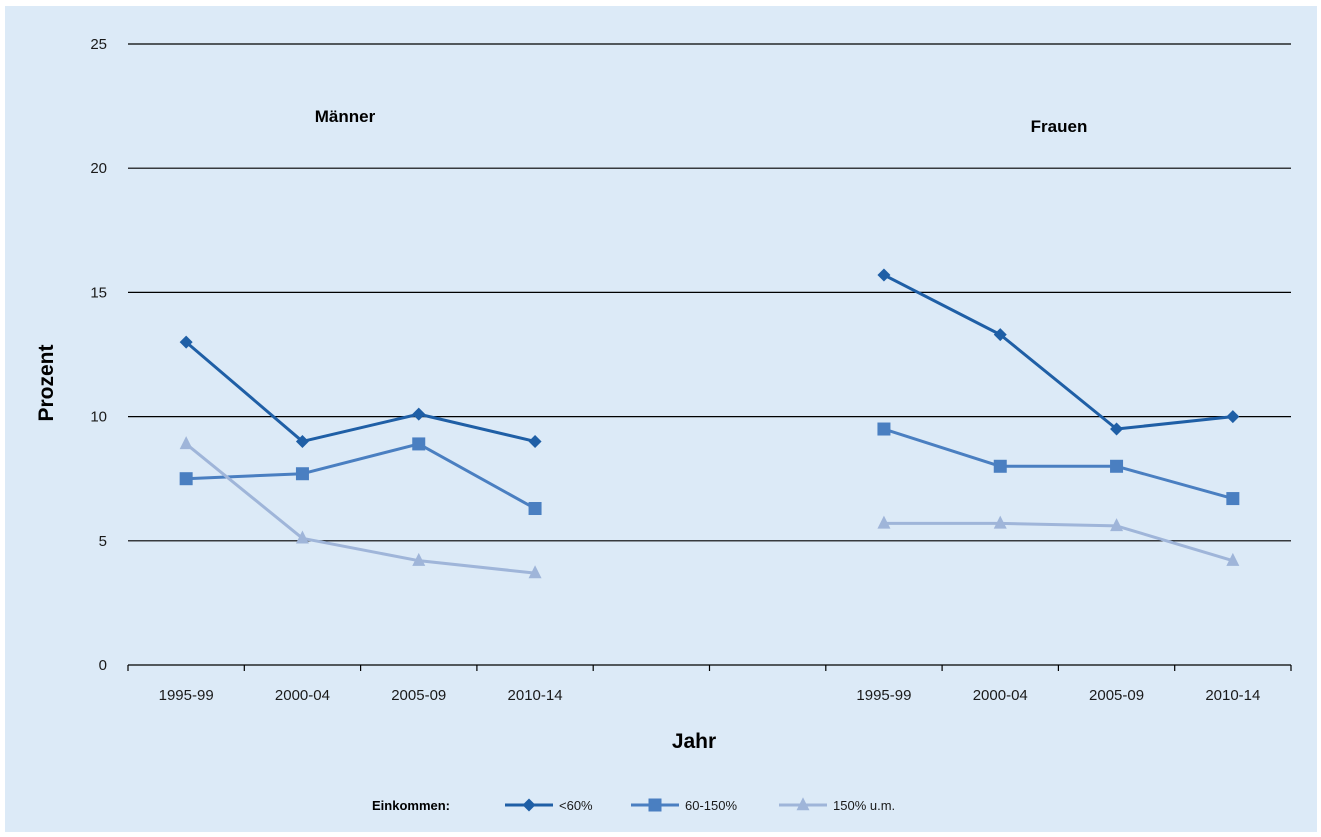 The width and height of the screenshot is (1321, 837). I want to click on x-axis-title: Jahr, so click(694, 741).